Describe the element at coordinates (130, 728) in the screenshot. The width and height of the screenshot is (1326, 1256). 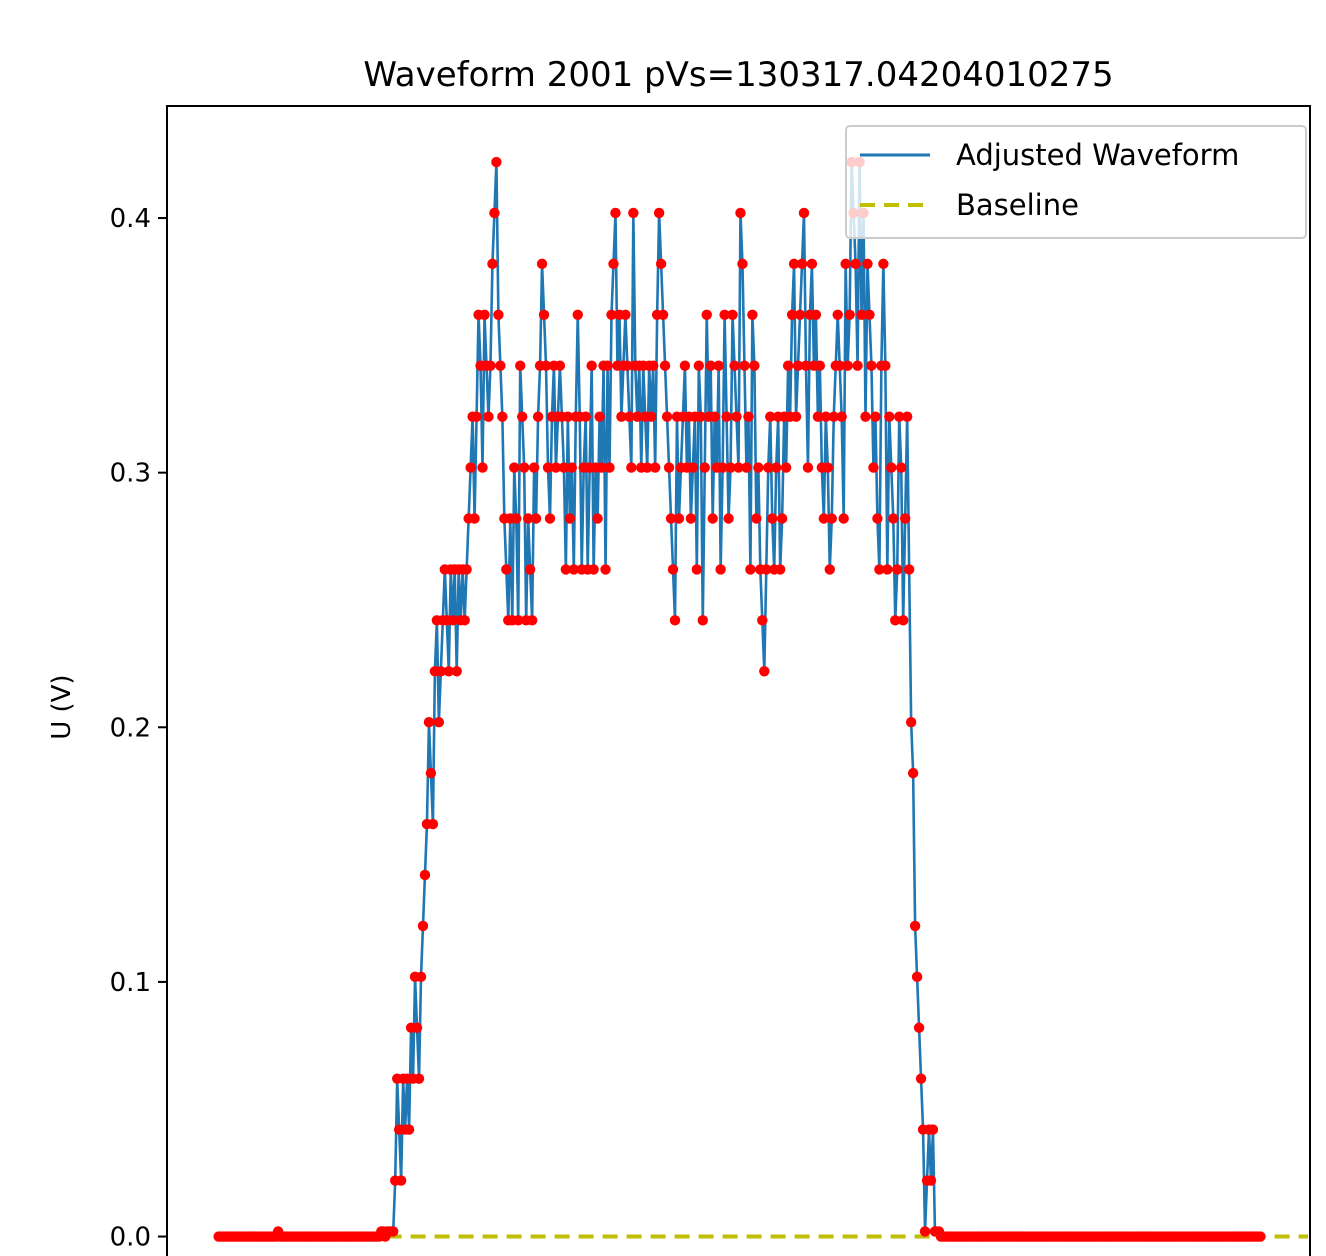
I see `y-tick-label: 0.2` at that location.